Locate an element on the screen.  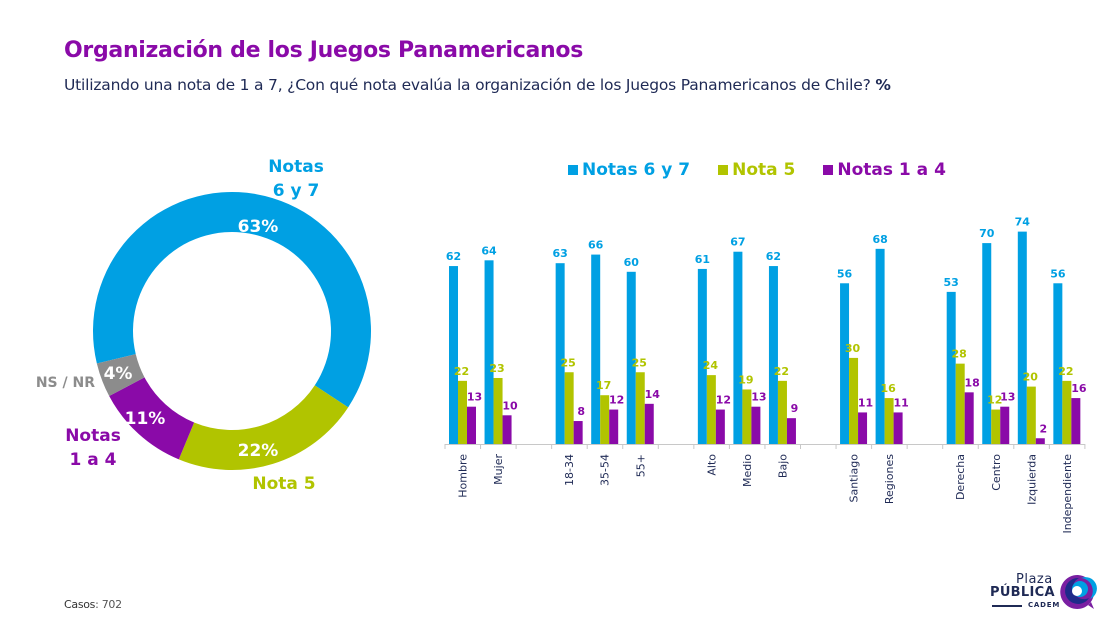
x-tick-label: Santiago is located at coordinates (854, 478).